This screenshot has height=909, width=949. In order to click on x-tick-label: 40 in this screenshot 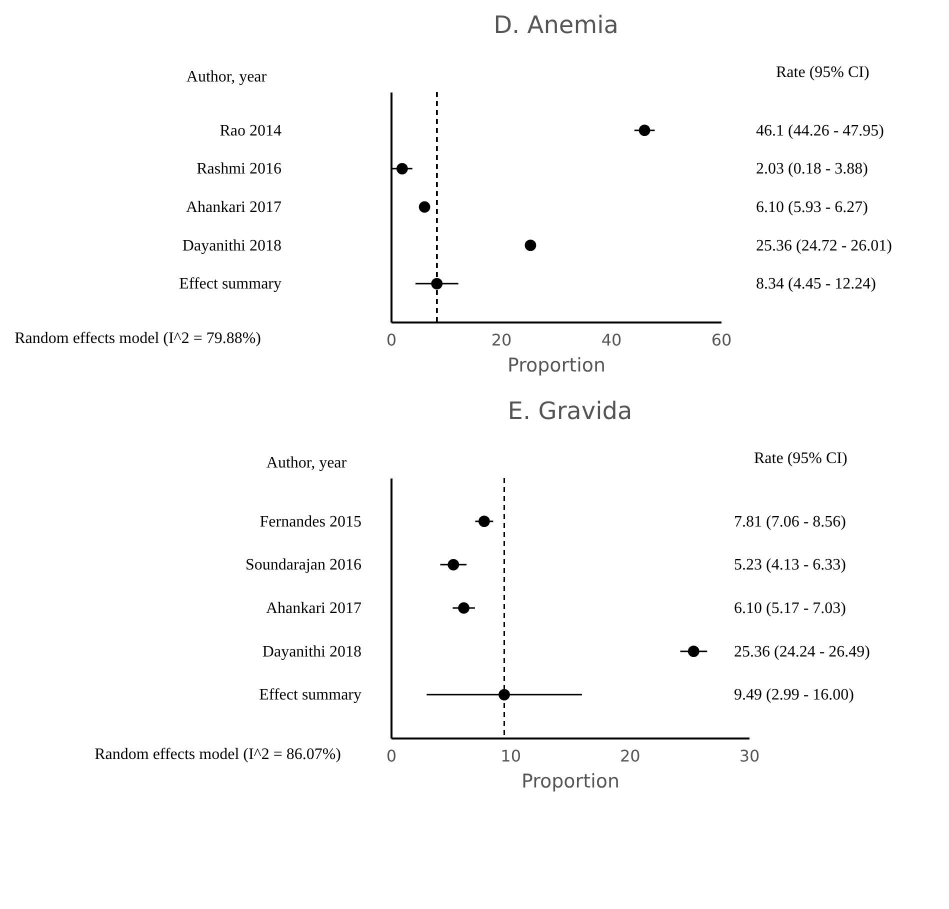, I will do `click(611, 340)`.